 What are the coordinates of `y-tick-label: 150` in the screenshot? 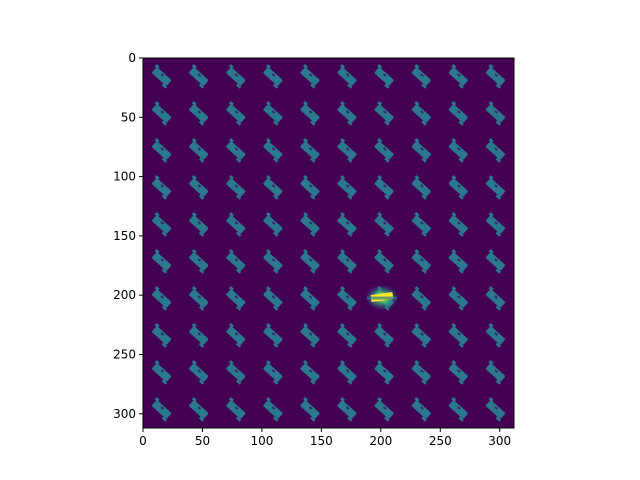 It's located at (124, 236).